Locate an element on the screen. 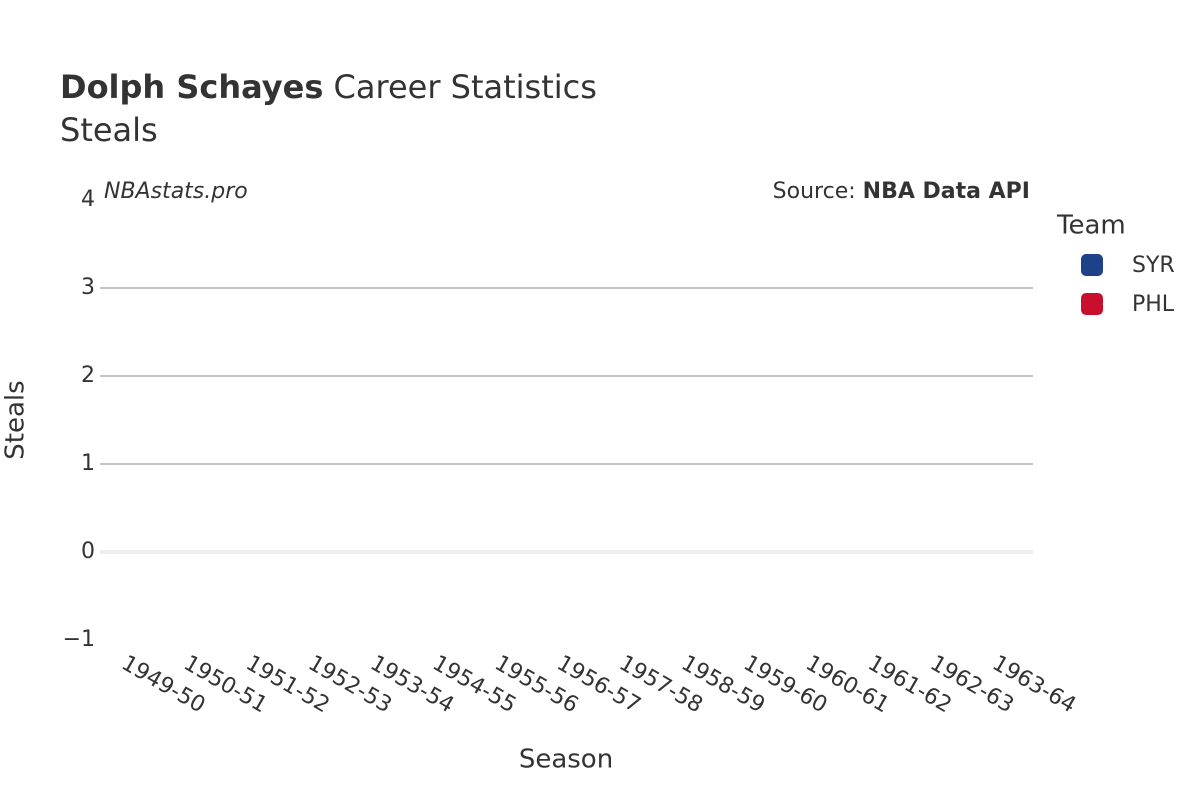 This screenshot has width=1200, height=800. x-axis-title: Season is located at coordinates (566, 760).